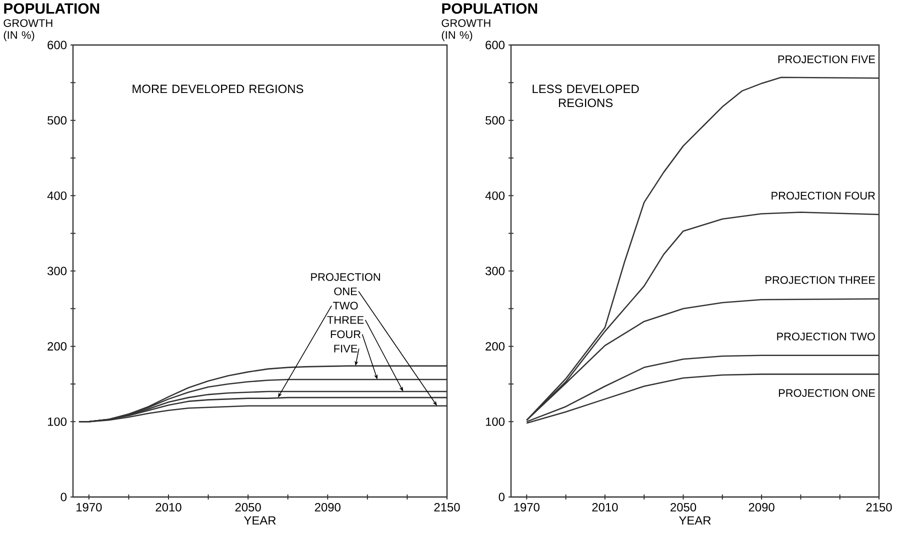 This screenshot has height=543, width=909. Describe the element at coordinates (823, 196) in the screenshot. I see `series-label: PROJECTION FOUR` at that location.